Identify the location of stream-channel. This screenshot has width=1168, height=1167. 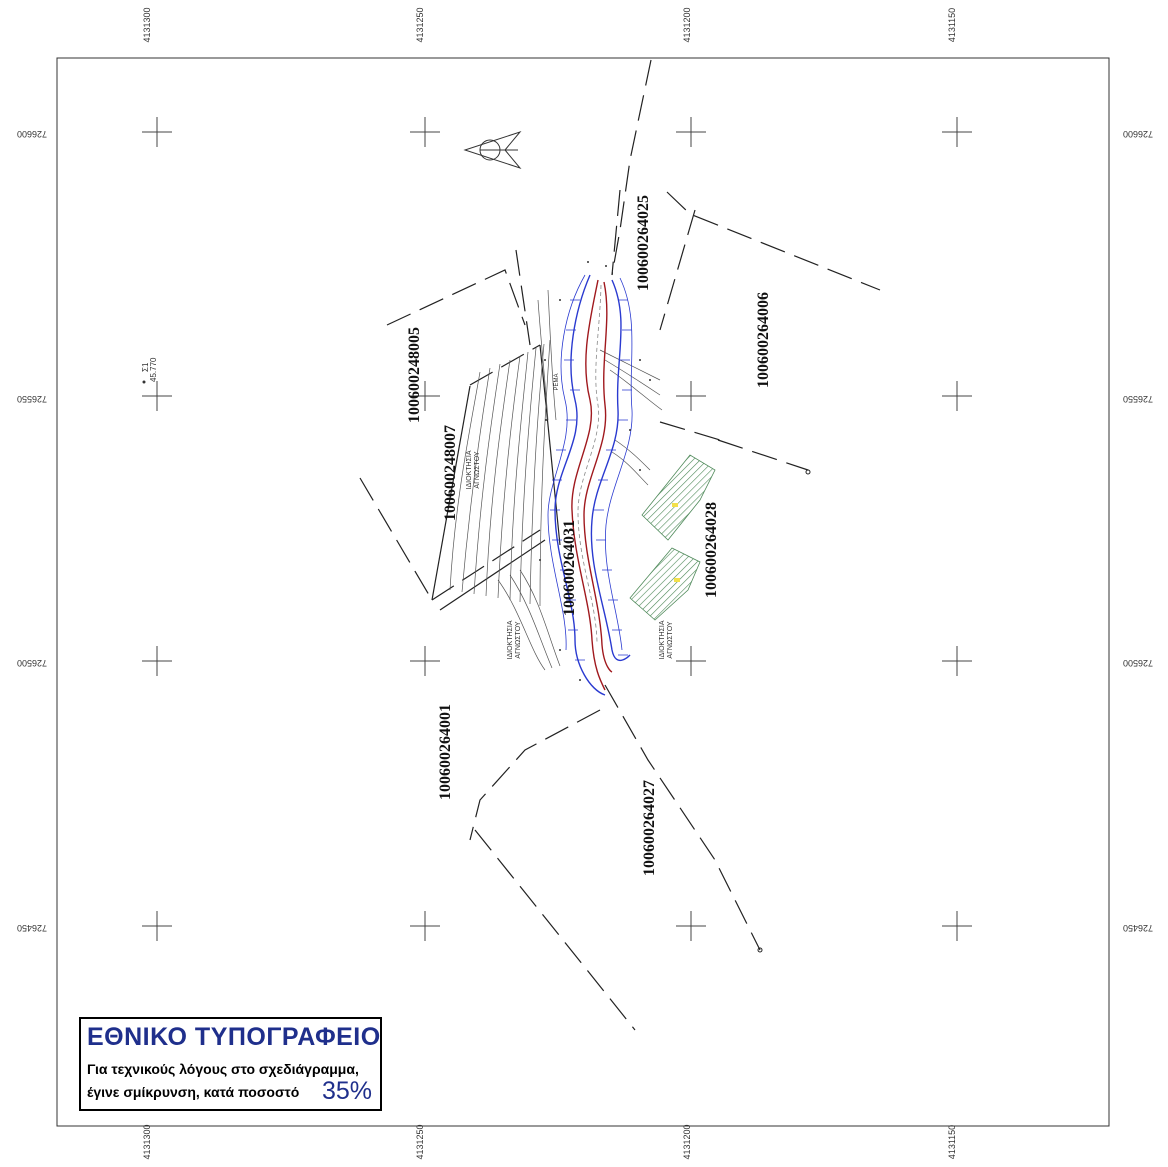
(590, 485).